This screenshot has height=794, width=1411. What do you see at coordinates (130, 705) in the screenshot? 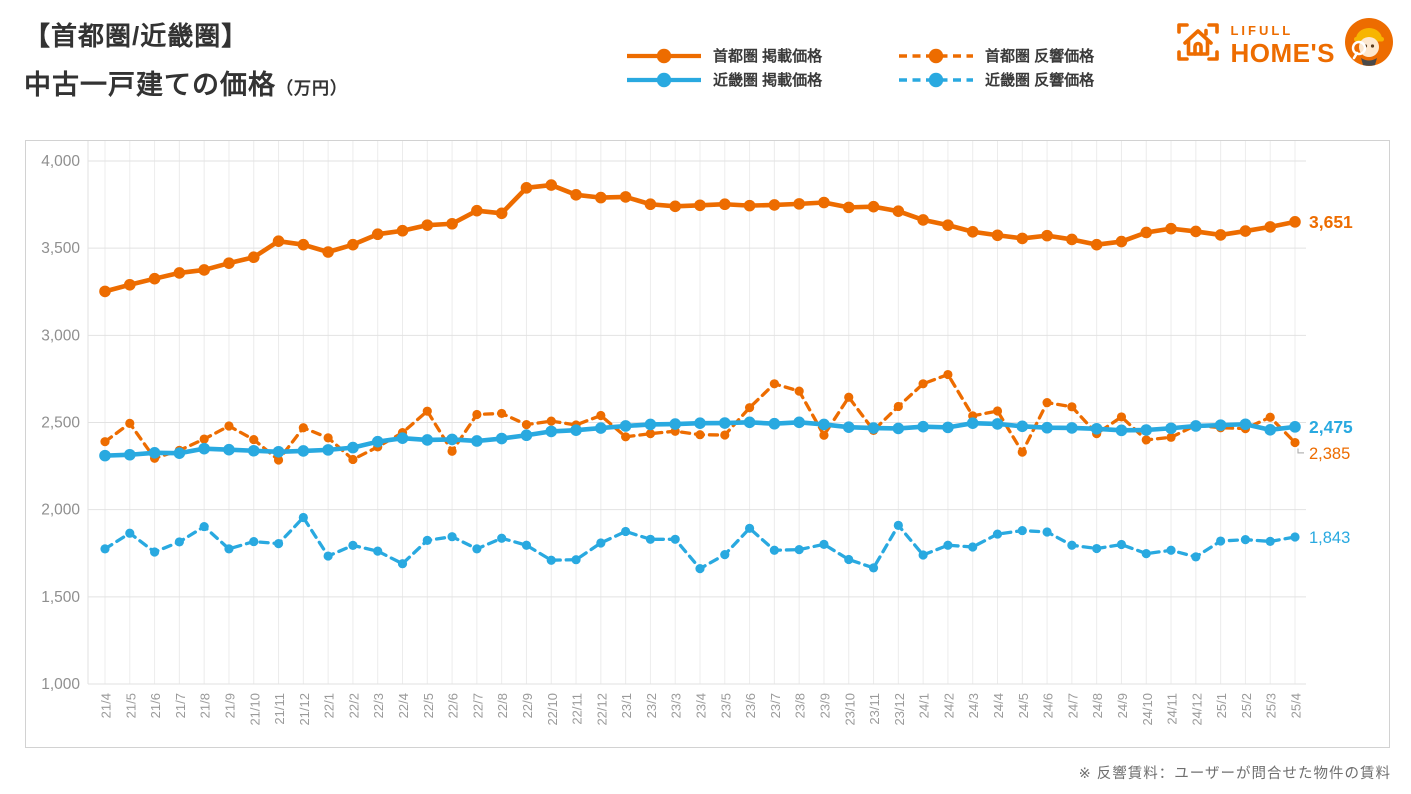
I see `x-axis-tick: 21/5` at bounding box center [130, 705].